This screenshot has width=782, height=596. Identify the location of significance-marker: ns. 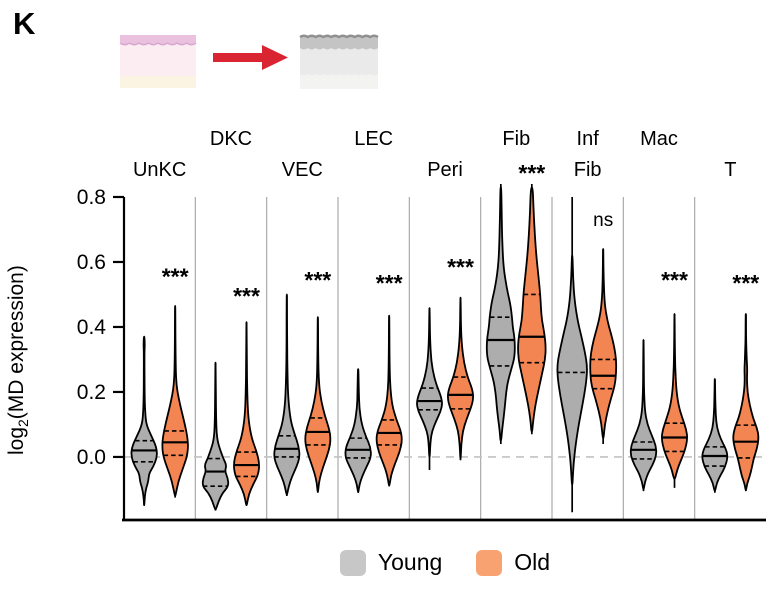
(603, 220).